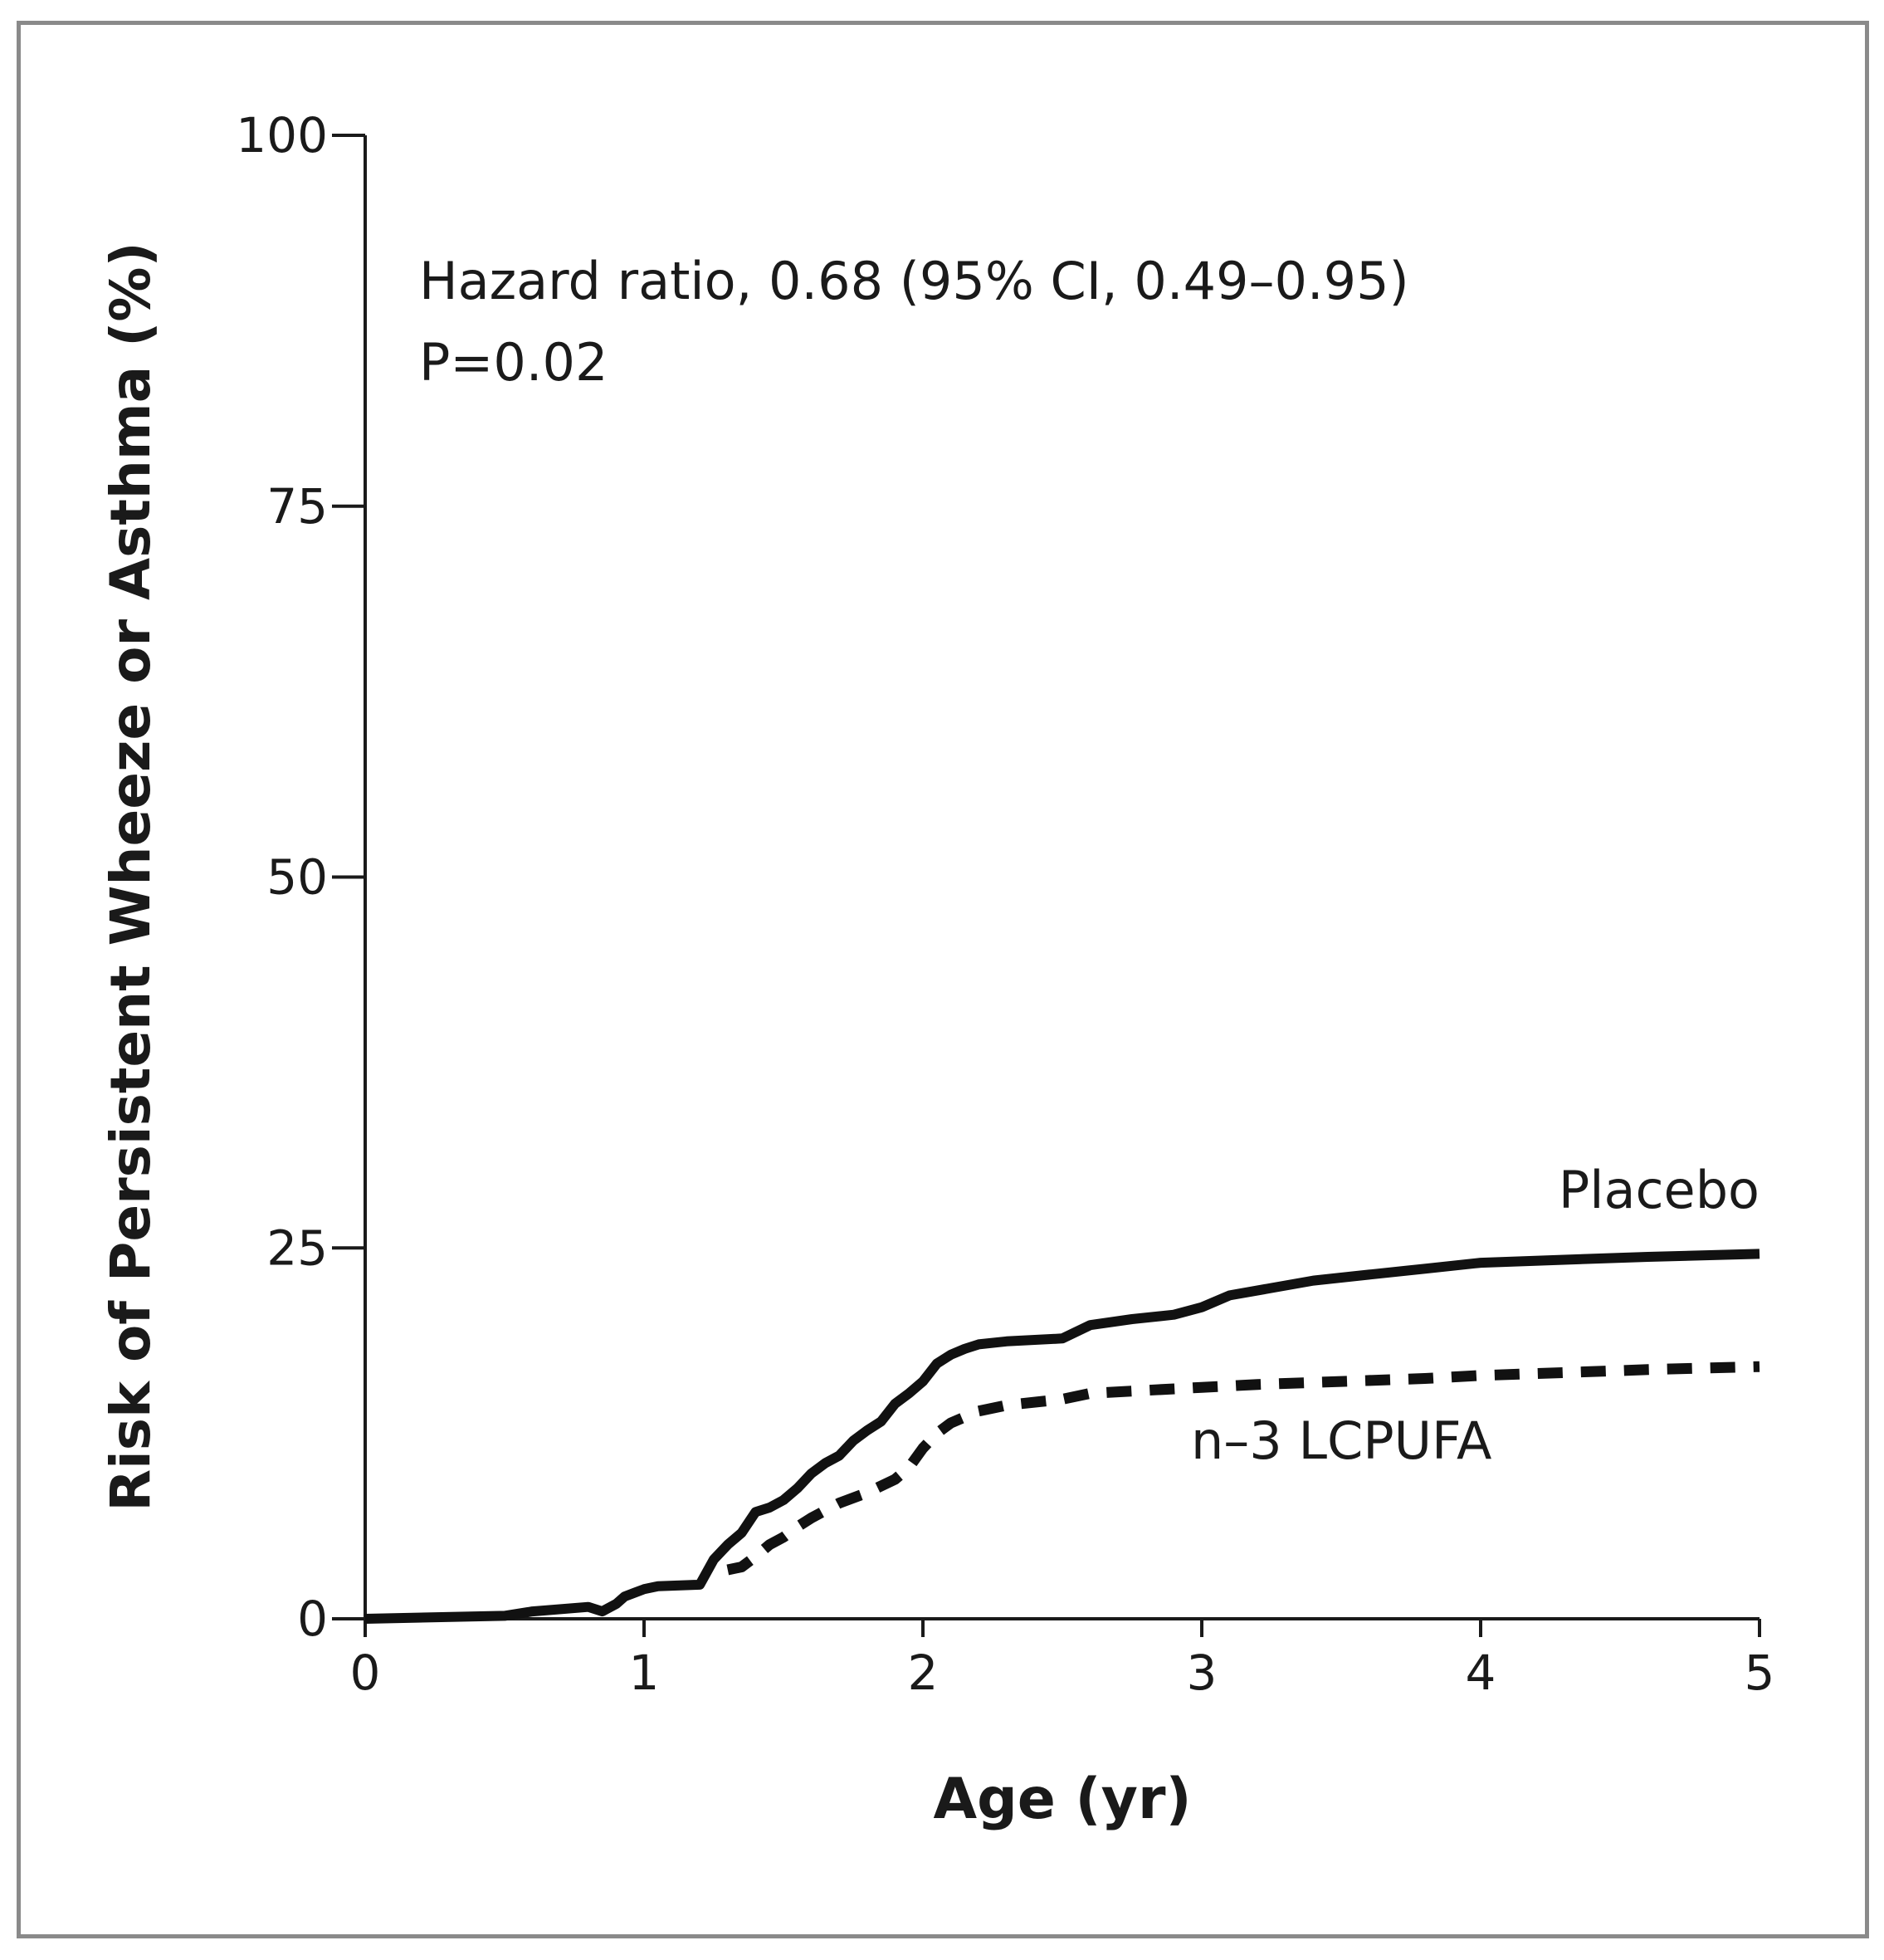  I want to click on legend-label-placebo: Placebo, so click(1659, 1190).